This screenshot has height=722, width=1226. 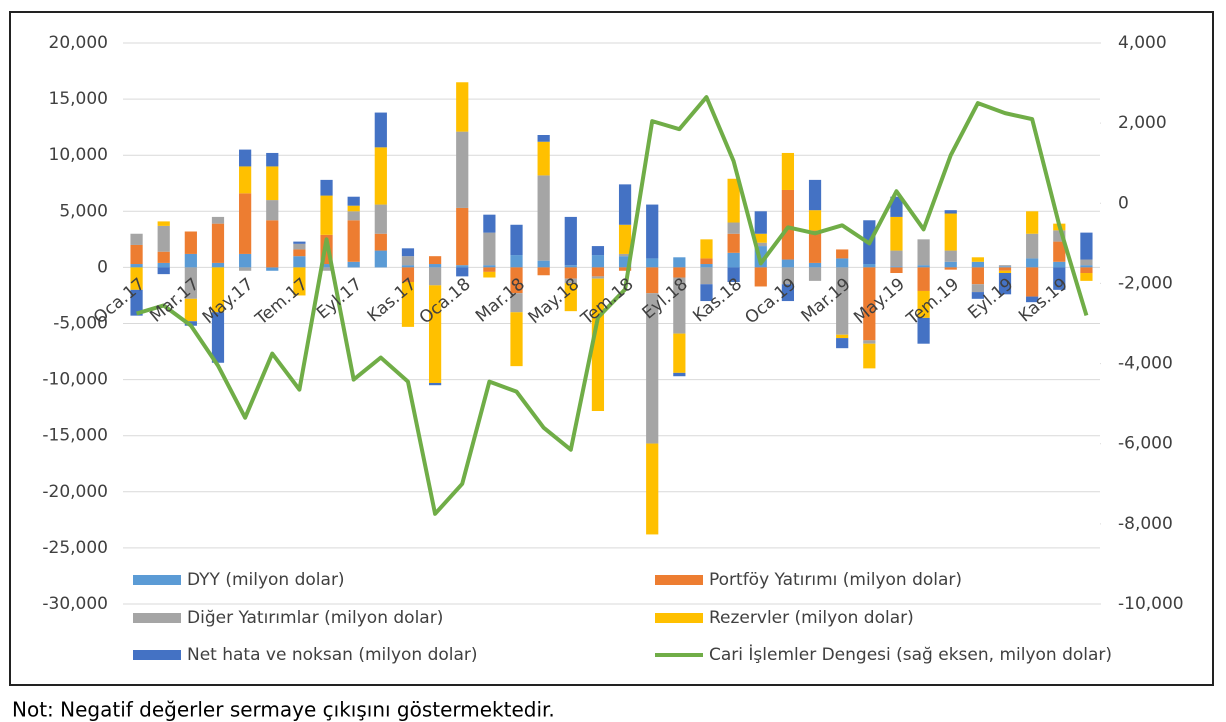 I want to click on y-tick-label: 5,000, so click(x=83, y=211).